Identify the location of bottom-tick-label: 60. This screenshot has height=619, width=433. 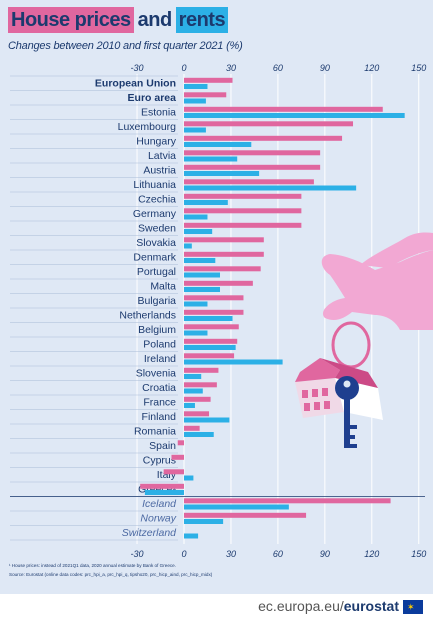
(278, 554).